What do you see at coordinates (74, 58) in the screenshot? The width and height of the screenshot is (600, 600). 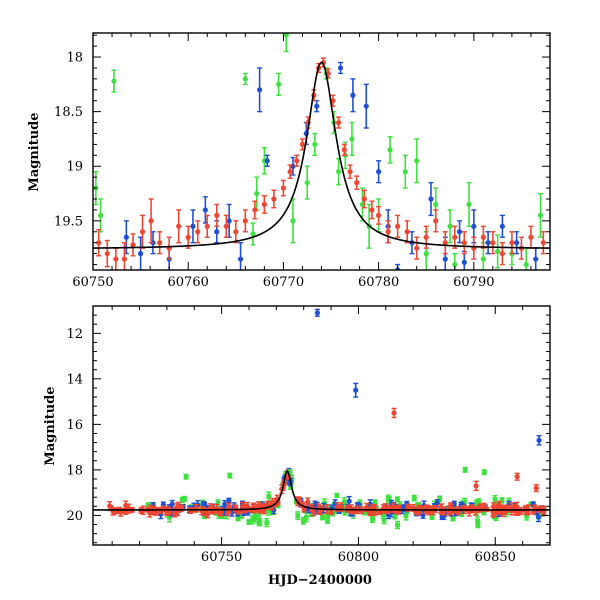 I see `y-tick-label: 18` at bounding box center [74, 58].